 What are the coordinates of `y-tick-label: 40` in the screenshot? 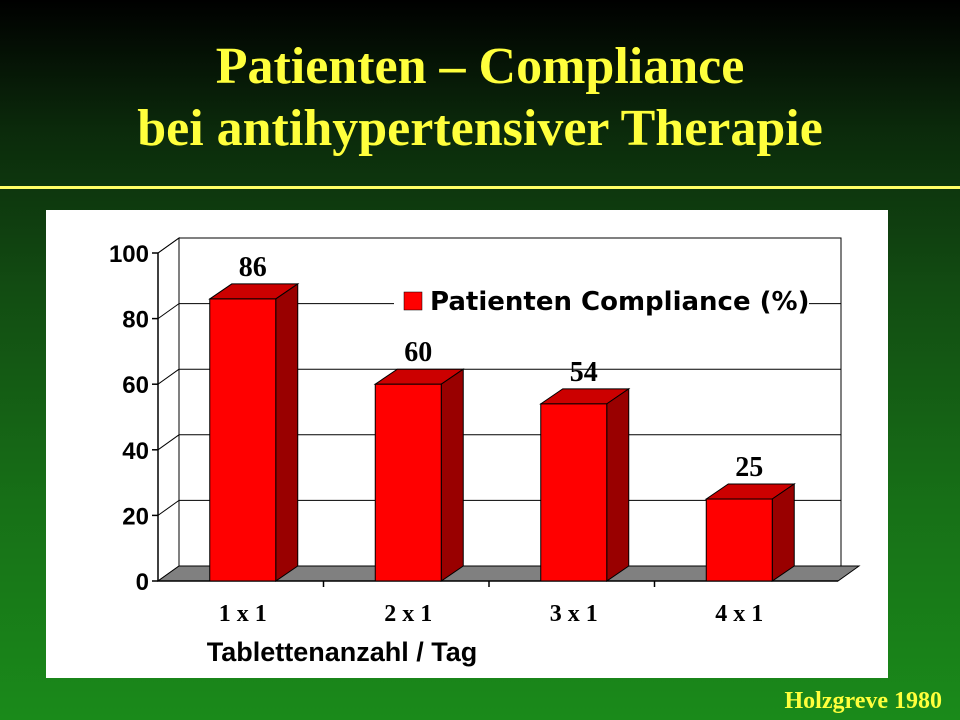 It's located at (135, 451).